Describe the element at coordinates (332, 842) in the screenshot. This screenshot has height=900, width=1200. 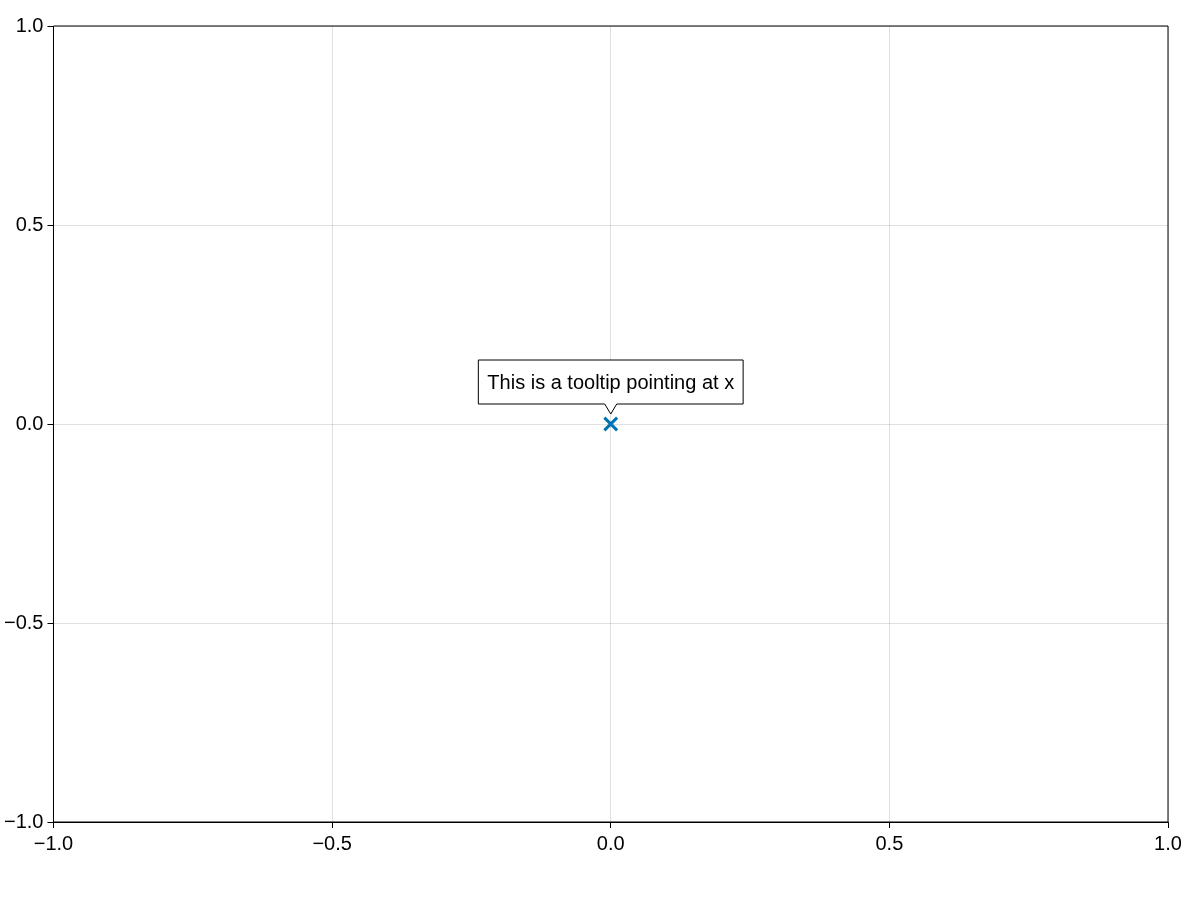
I see `x-tick-label: −0.5` at that location.